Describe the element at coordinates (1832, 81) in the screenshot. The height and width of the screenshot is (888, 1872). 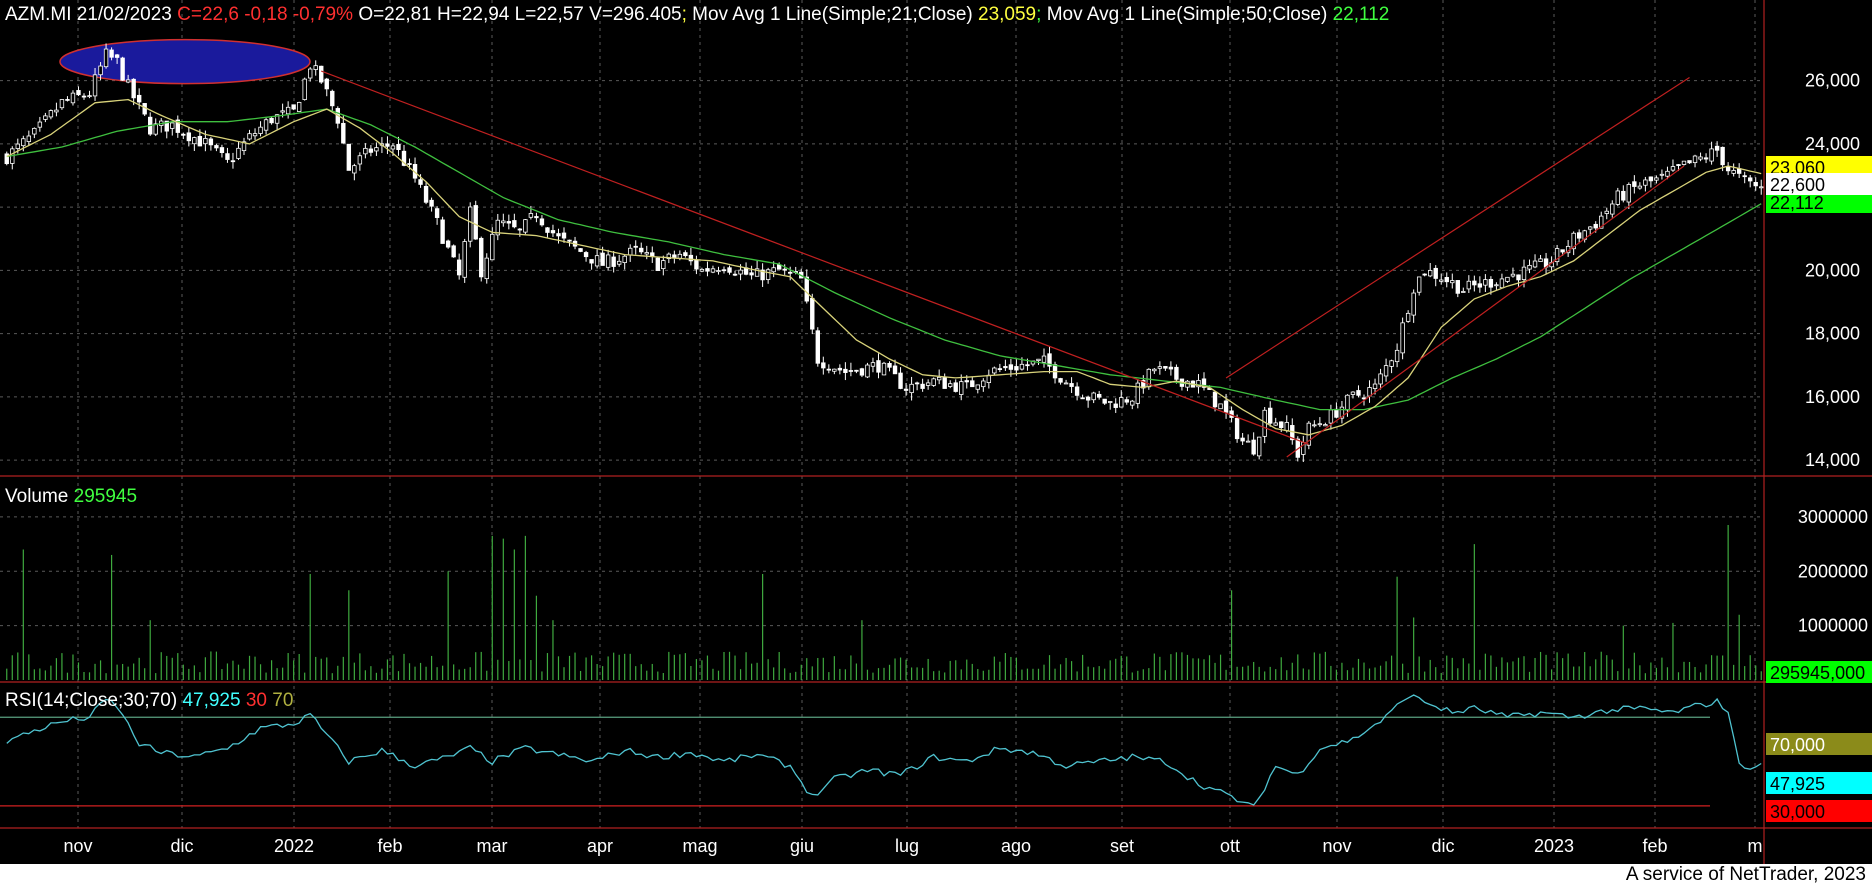
I see `price-tick-label: 26,000` at that location.